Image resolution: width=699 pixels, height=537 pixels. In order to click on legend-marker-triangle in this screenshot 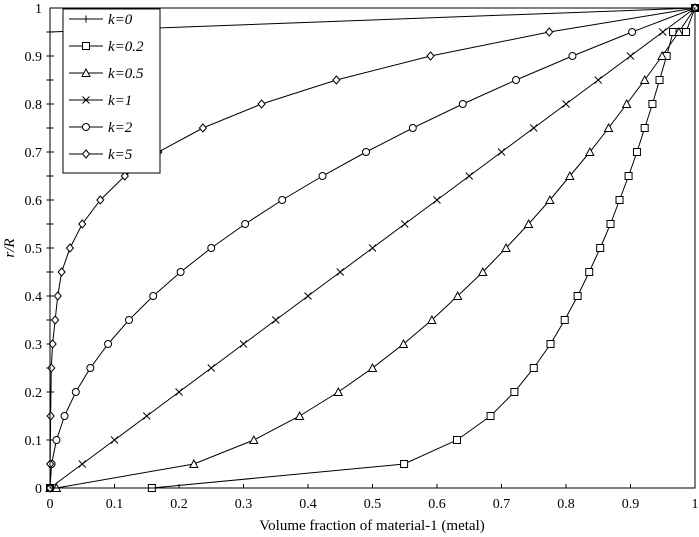, I will do `click(86, 72)`.